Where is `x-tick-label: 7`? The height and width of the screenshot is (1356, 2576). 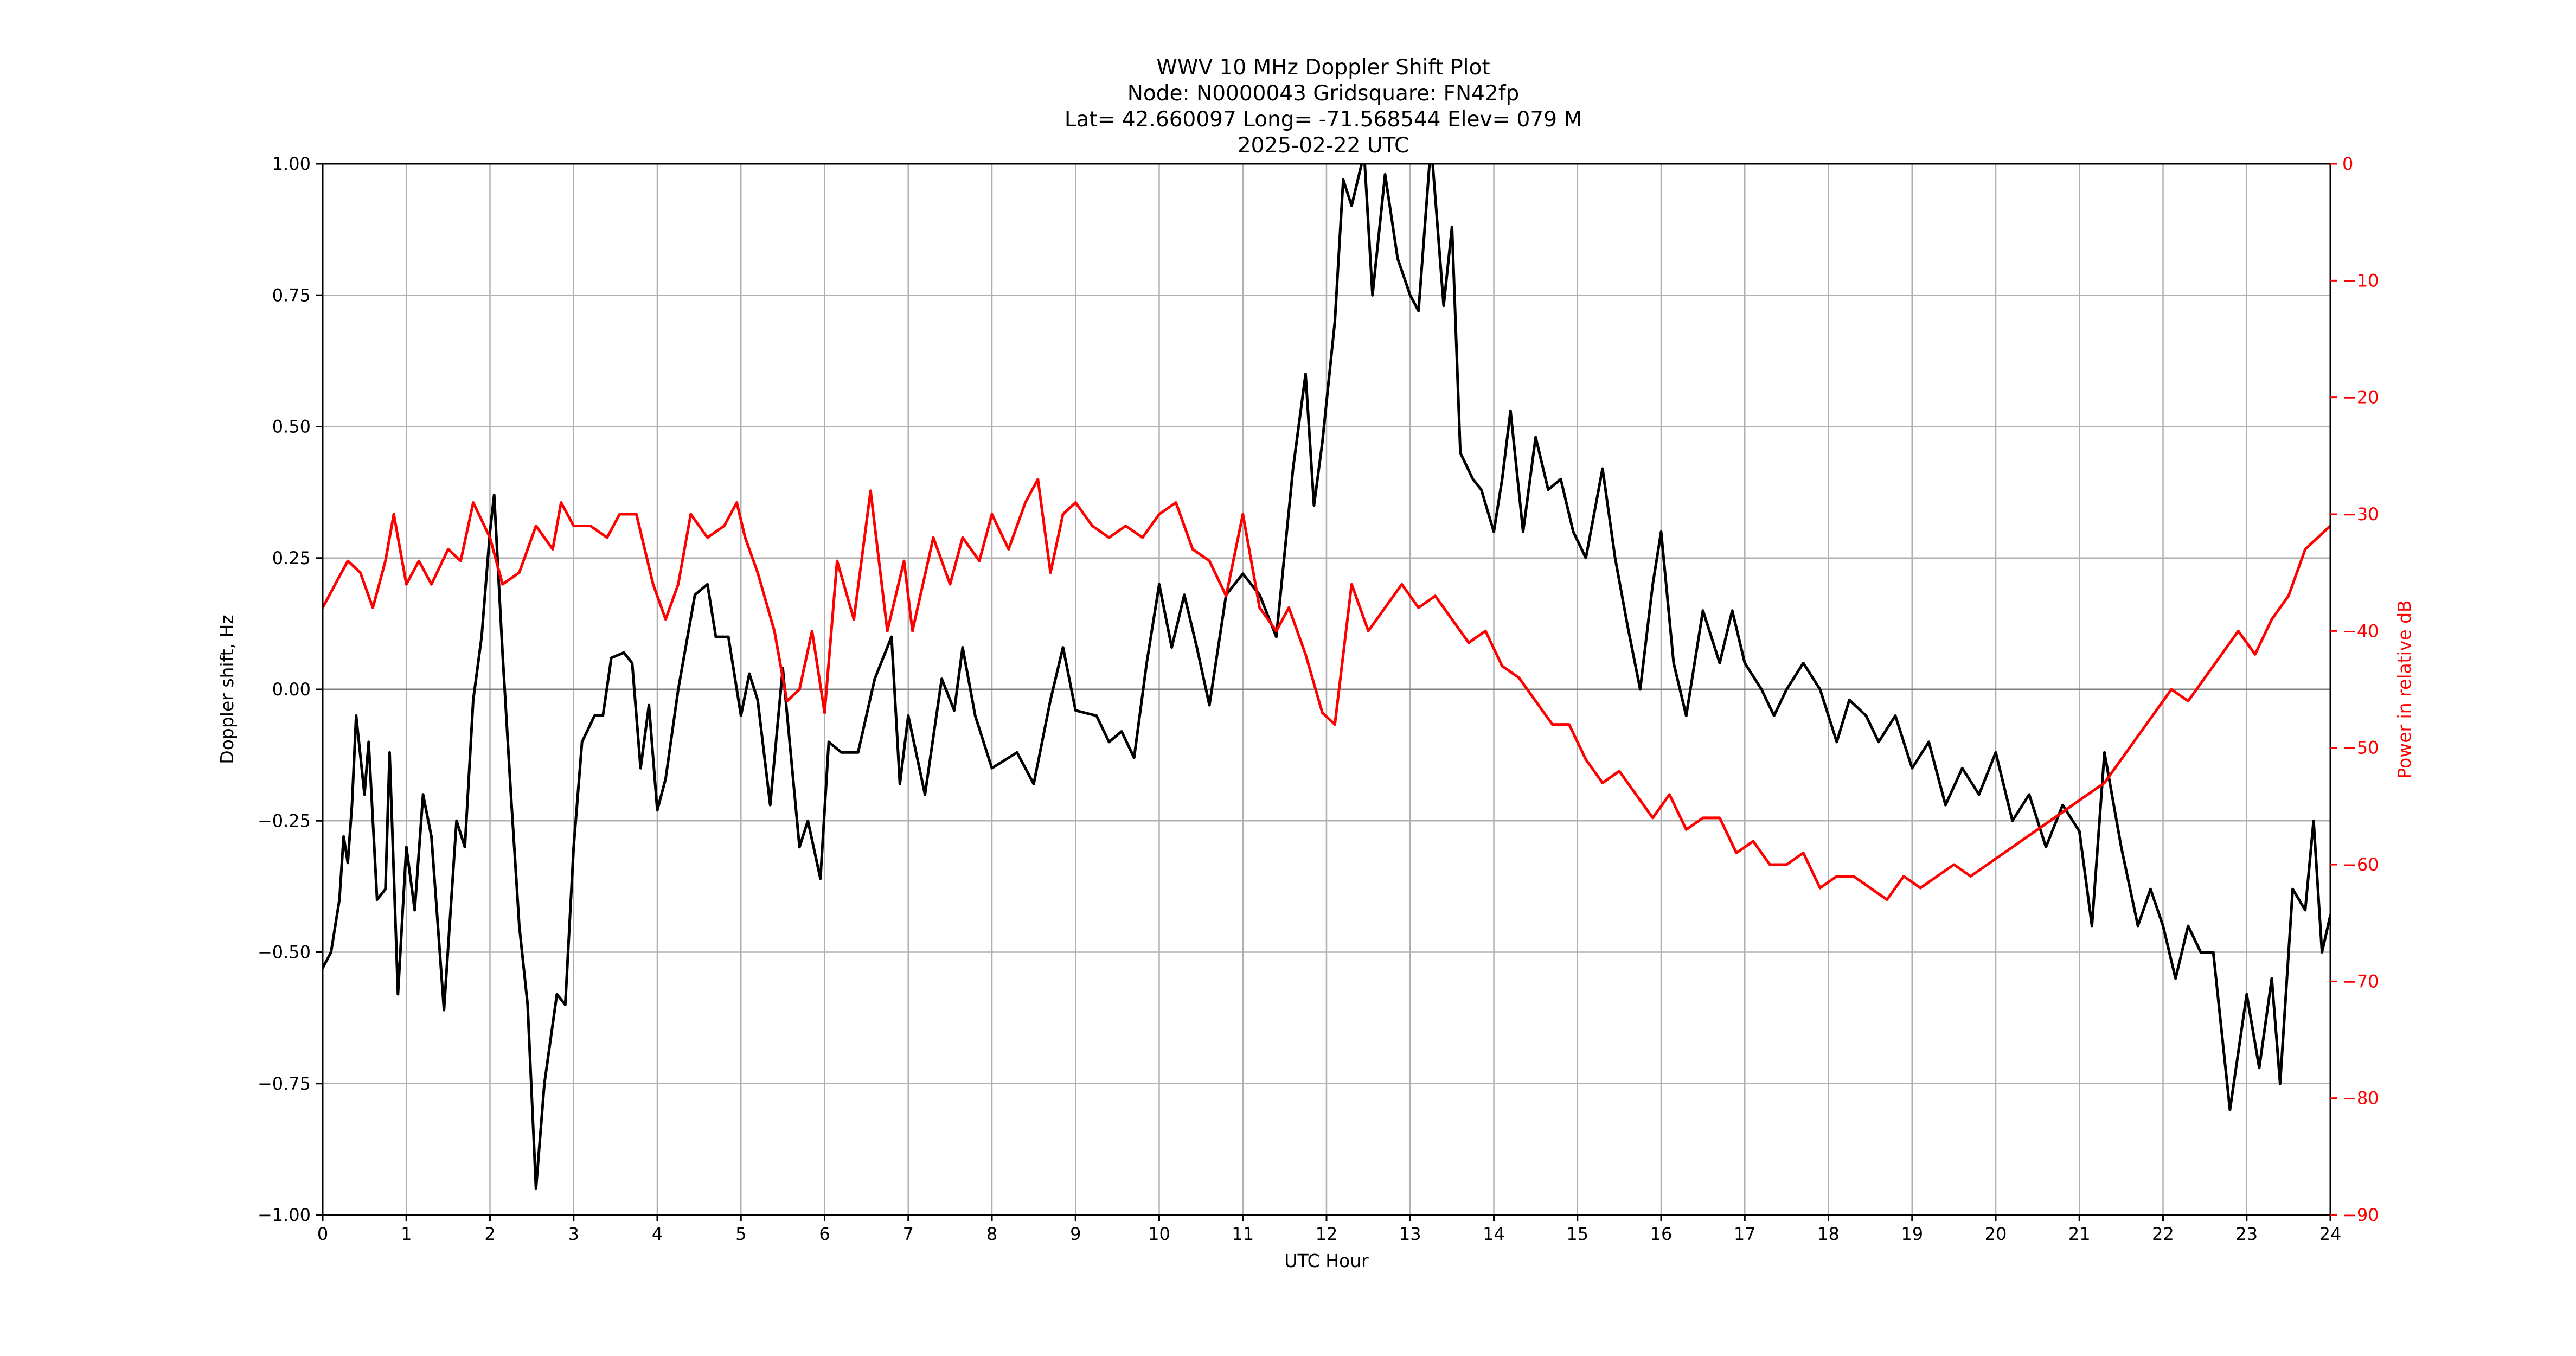
x-tick-label: 7 is located at coordinates (908, 1234).